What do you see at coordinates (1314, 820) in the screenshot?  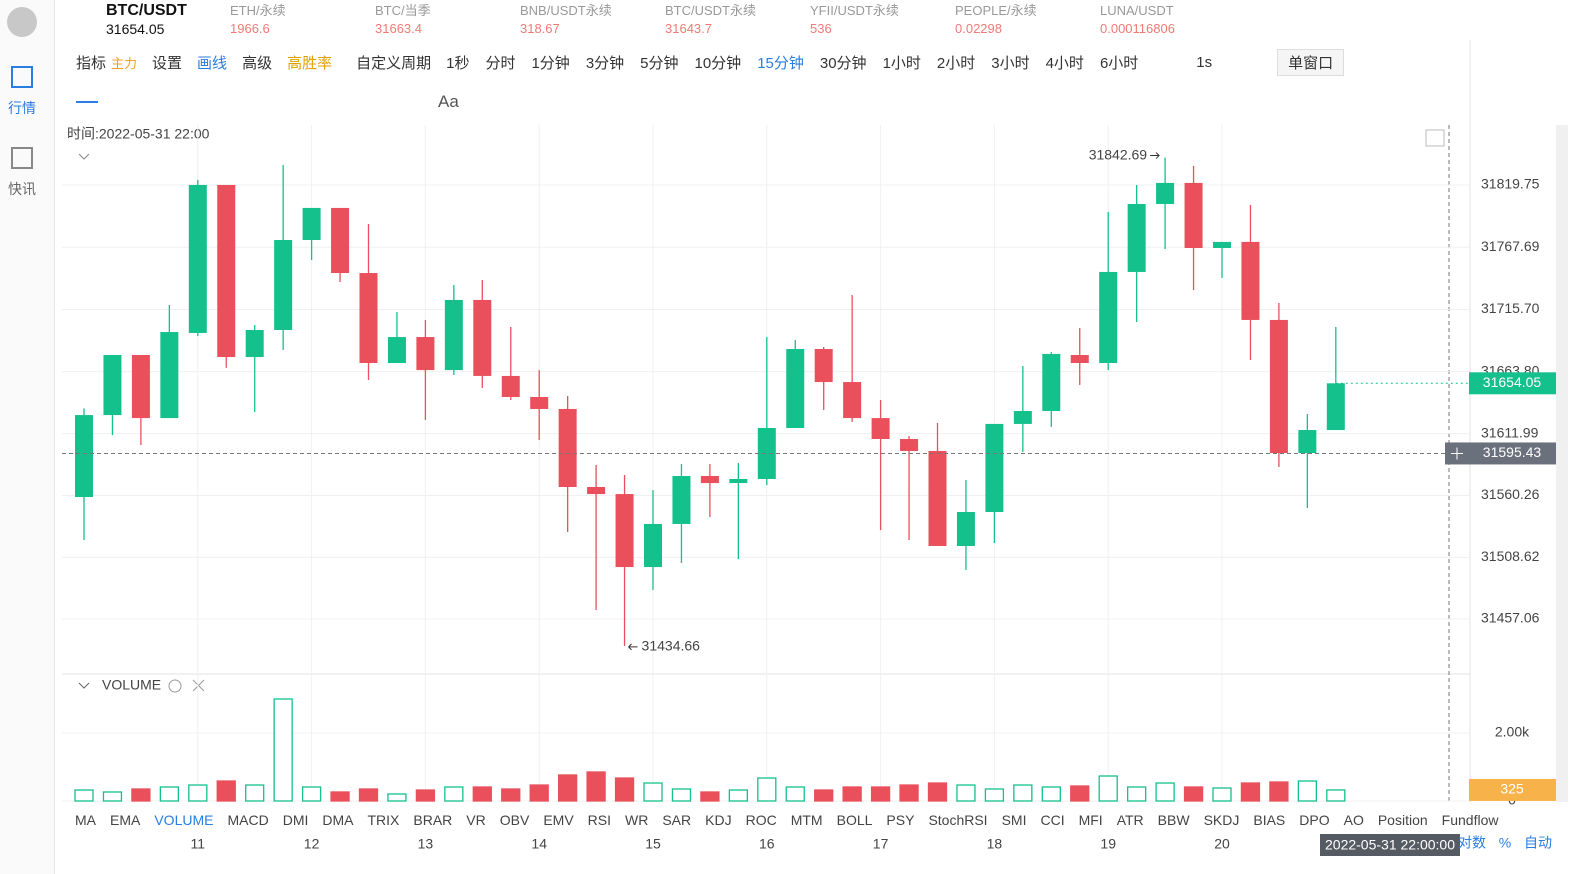 I see `indicator: DPO` at bounding box center [1314, 820].